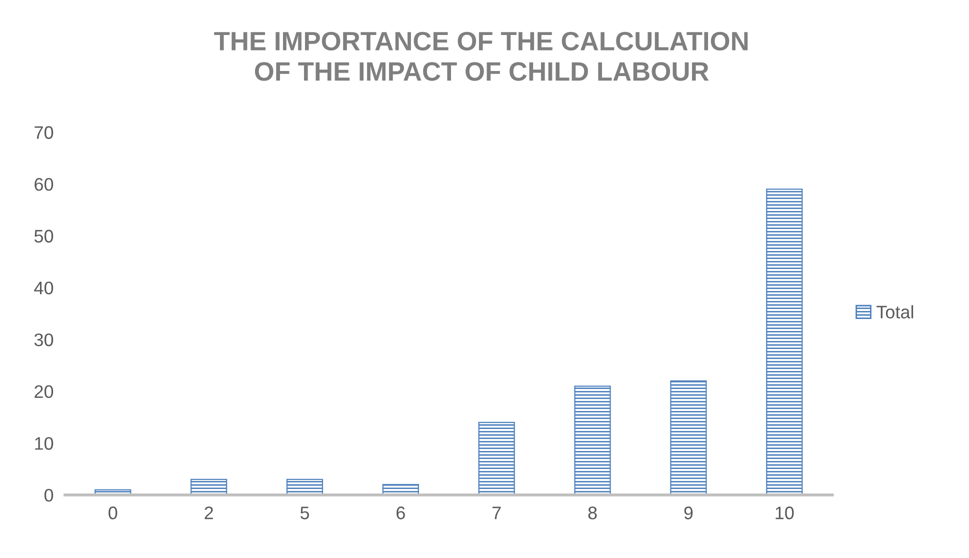 This screenshot has height=558, width=969. Describe the element at coordinates (49, 495) in the screenshot. I see `y-tick-label: 0` at that location.